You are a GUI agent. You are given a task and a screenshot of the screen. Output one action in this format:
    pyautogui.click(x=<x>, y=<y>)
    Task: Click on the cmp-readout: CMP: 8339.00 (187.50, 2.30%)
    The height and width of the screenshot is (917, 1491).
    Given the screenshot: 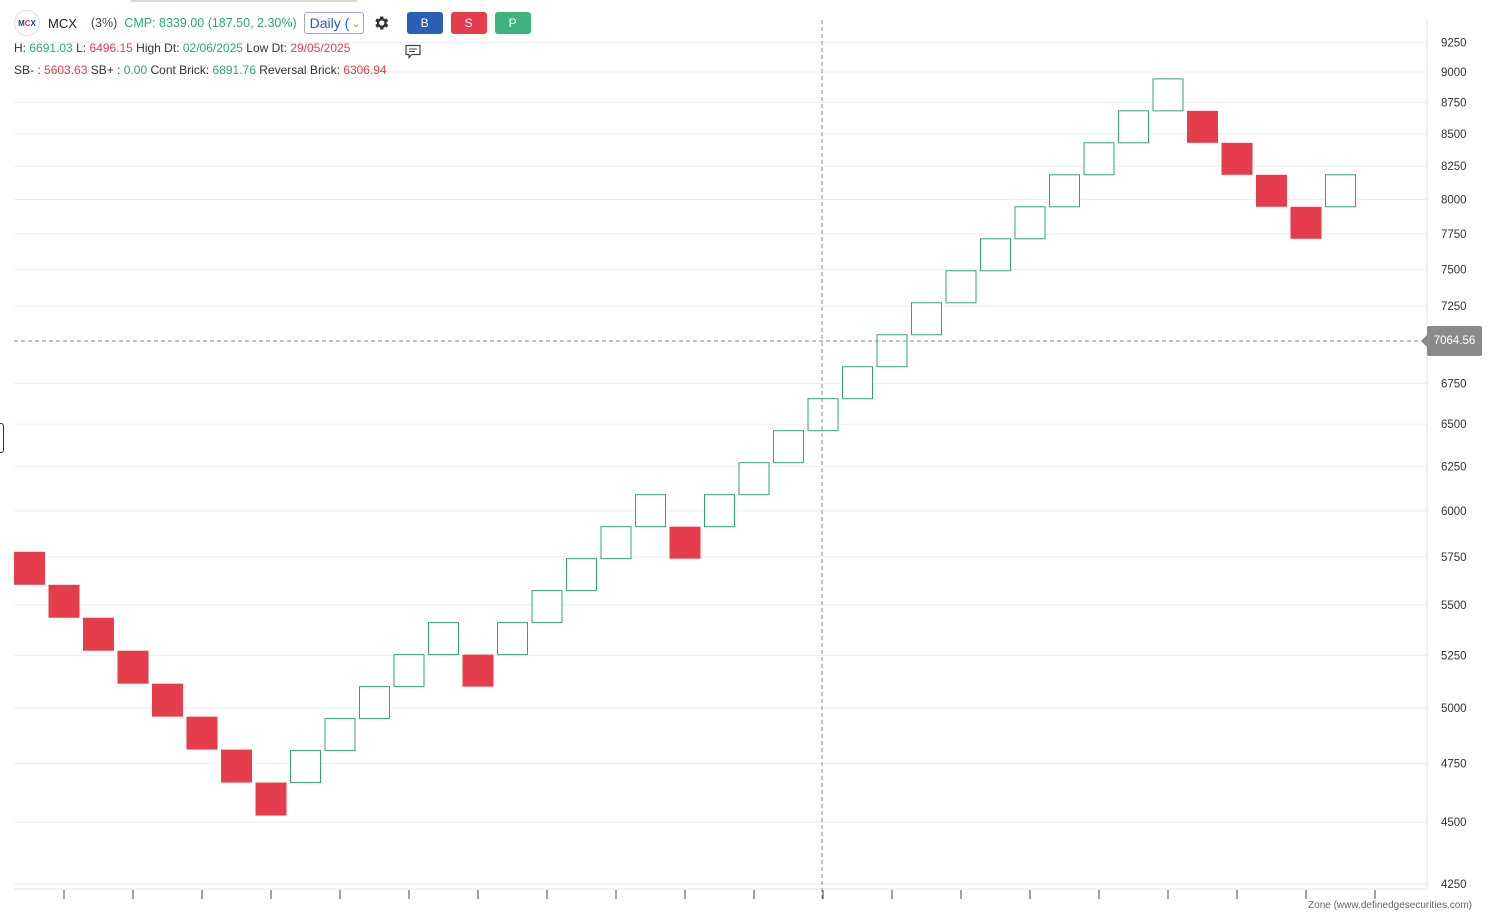 What is the action you would take?
    pyautogui.click(x=210, y=23)
    